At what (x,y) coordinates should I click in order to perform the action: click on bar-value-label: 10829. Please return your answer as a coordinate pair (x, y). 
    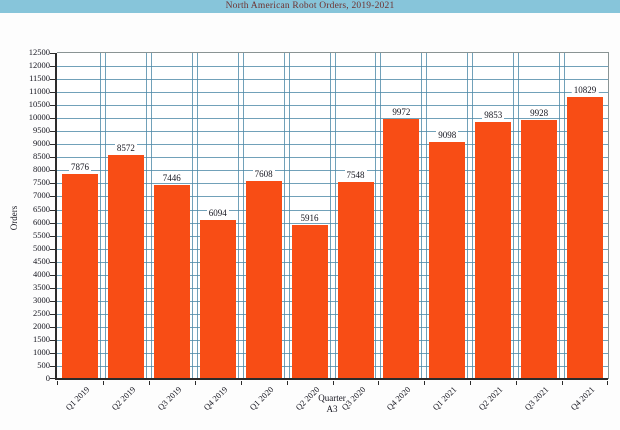
    Looking at the image, I should click on (585, 89).